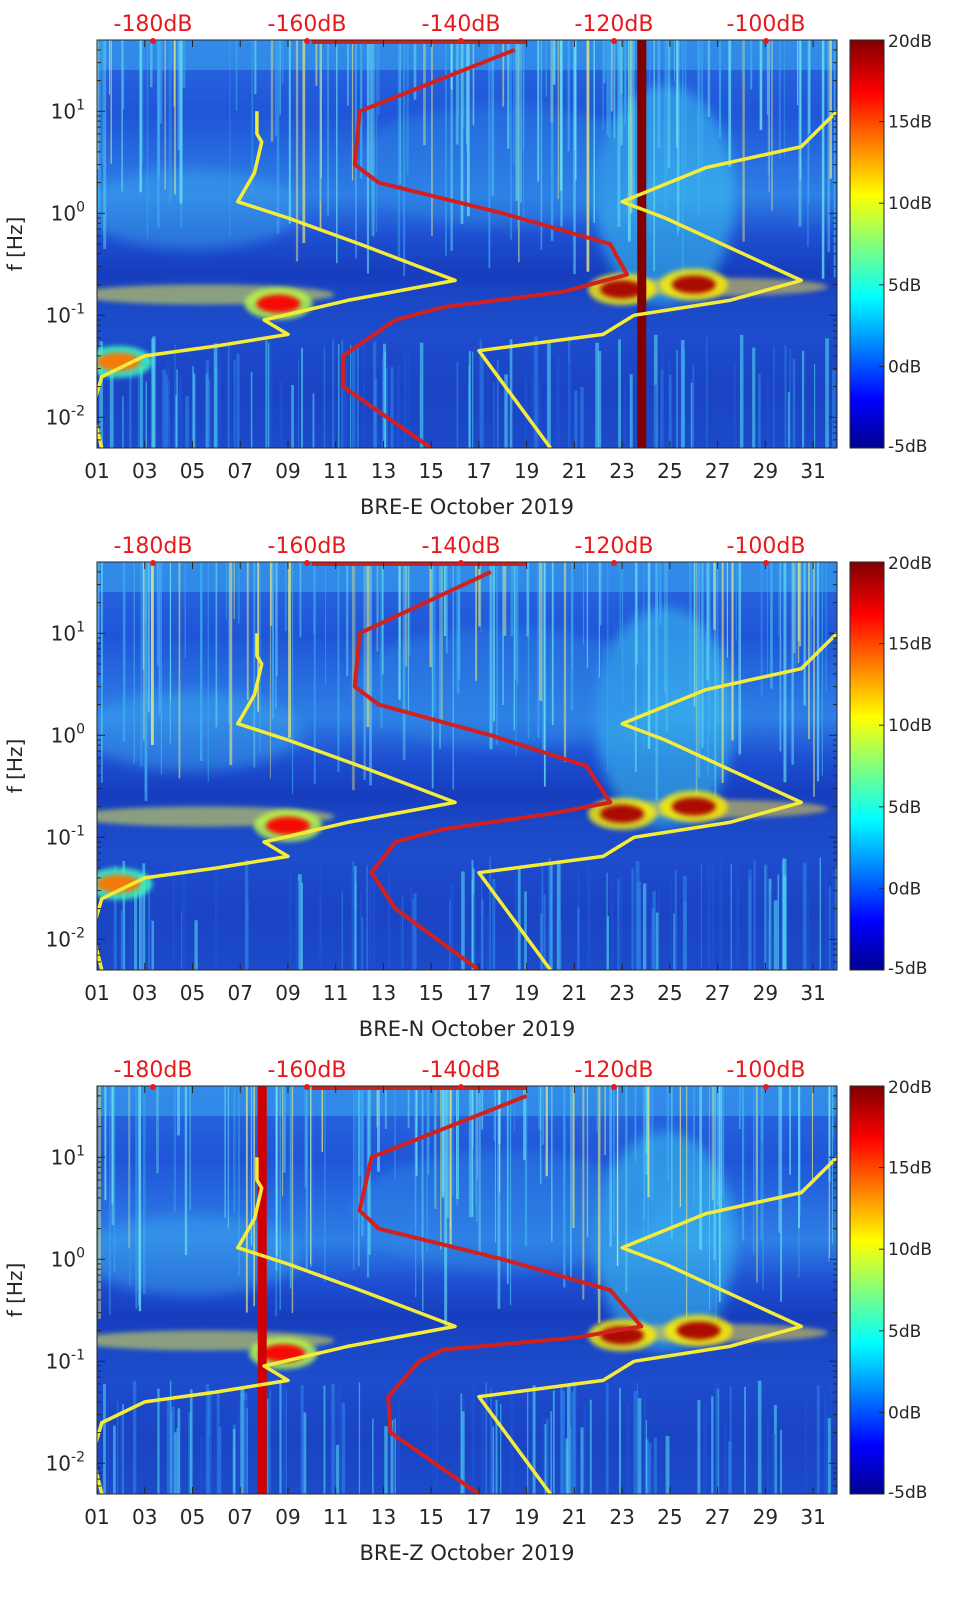  Describe the element at coordinates (383, 993) in the screenshot. I see `x-tick-label: 13` at that location.